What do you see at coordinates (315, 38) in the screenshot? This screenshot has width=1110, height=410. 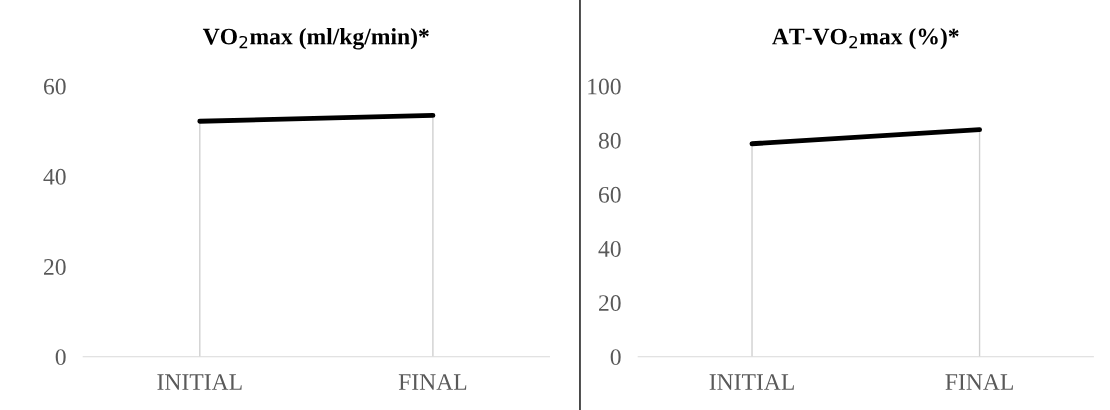 I see `chart-title: VO$_{2}$max (ml/kg/min)*` at bounding box center [315, 38].